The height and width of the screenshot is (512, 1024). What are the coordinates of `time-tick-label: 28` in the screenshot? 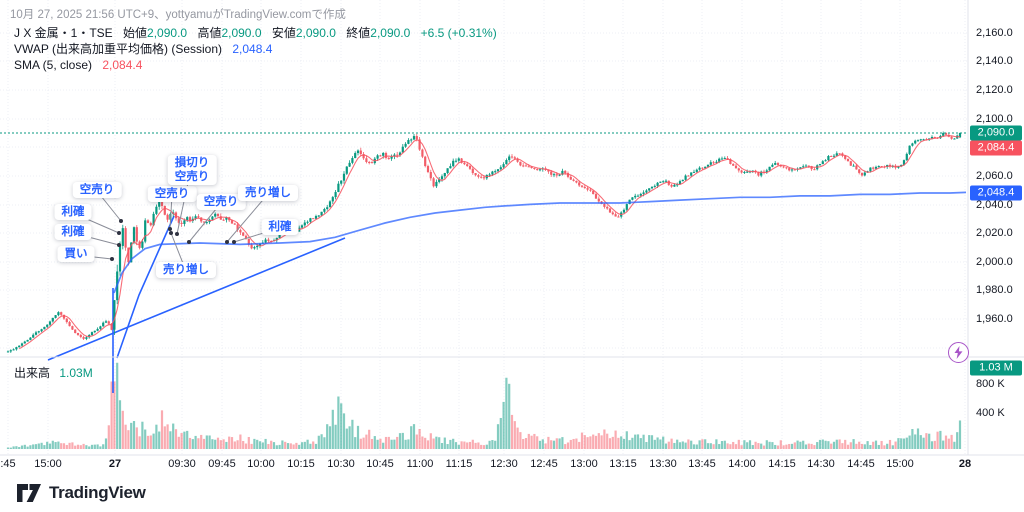 It's located at (965, 464).